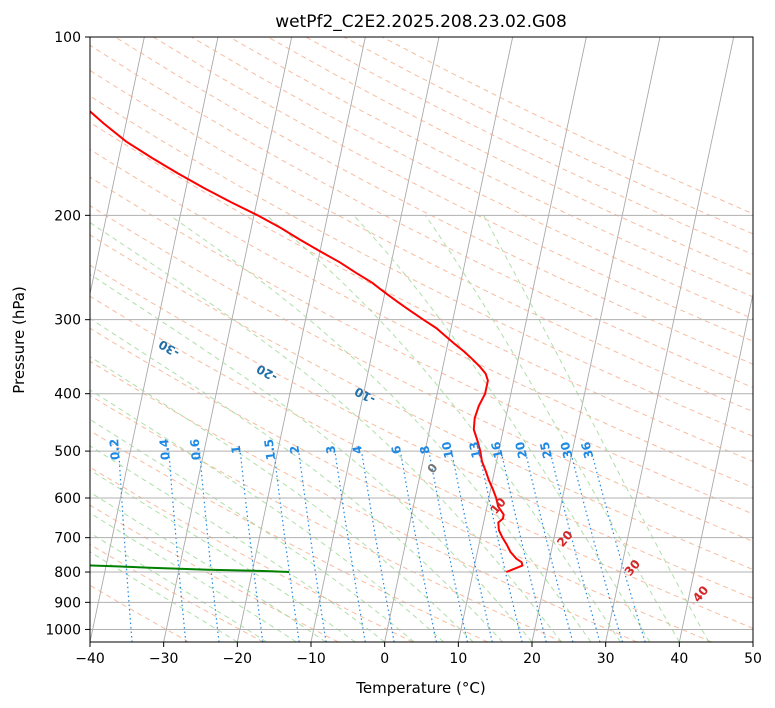 This screenshot has height=708, width=775. What do you see at coordinates (447, 449) in the screenshot?
I see `mixing-ratio-label: 10` at bounding box center [447, 449].